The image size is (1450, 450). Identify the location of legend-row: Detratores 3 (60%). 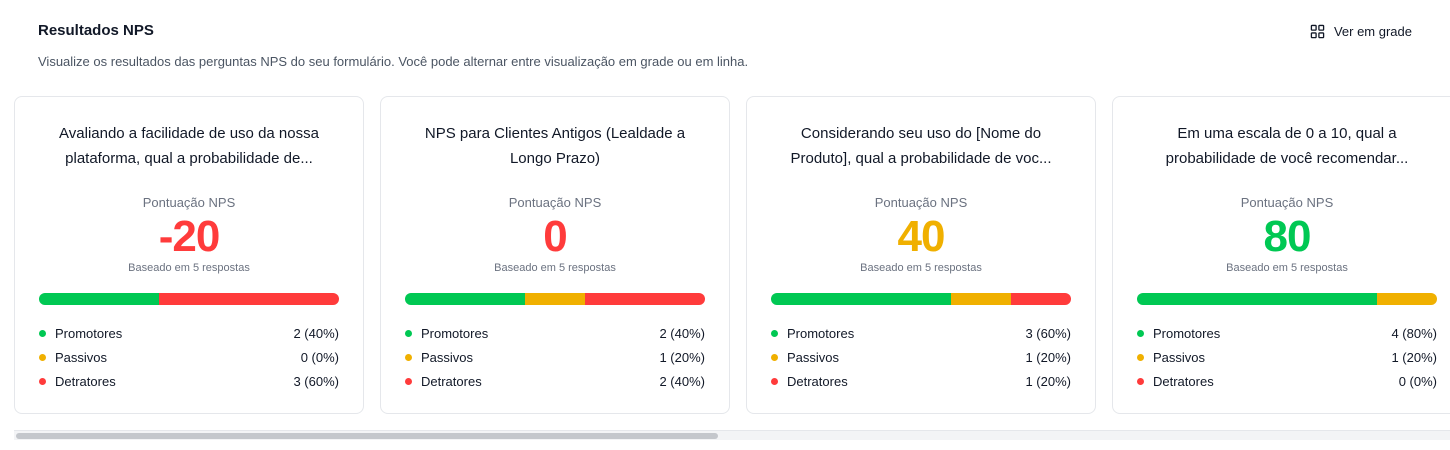
(189, 381).